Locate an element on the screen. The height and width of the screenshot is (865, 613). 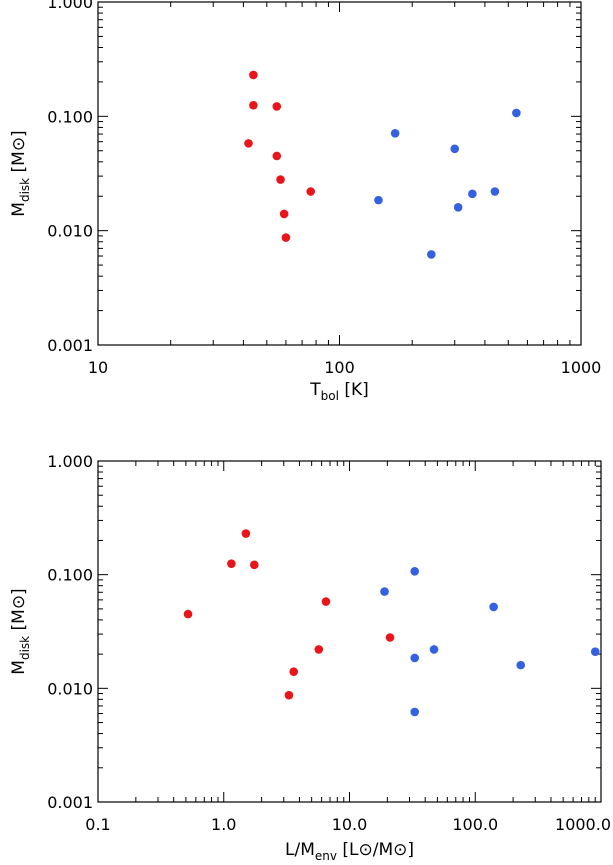
x-axis-title-sub: bol is located at coordinates (330, 396).